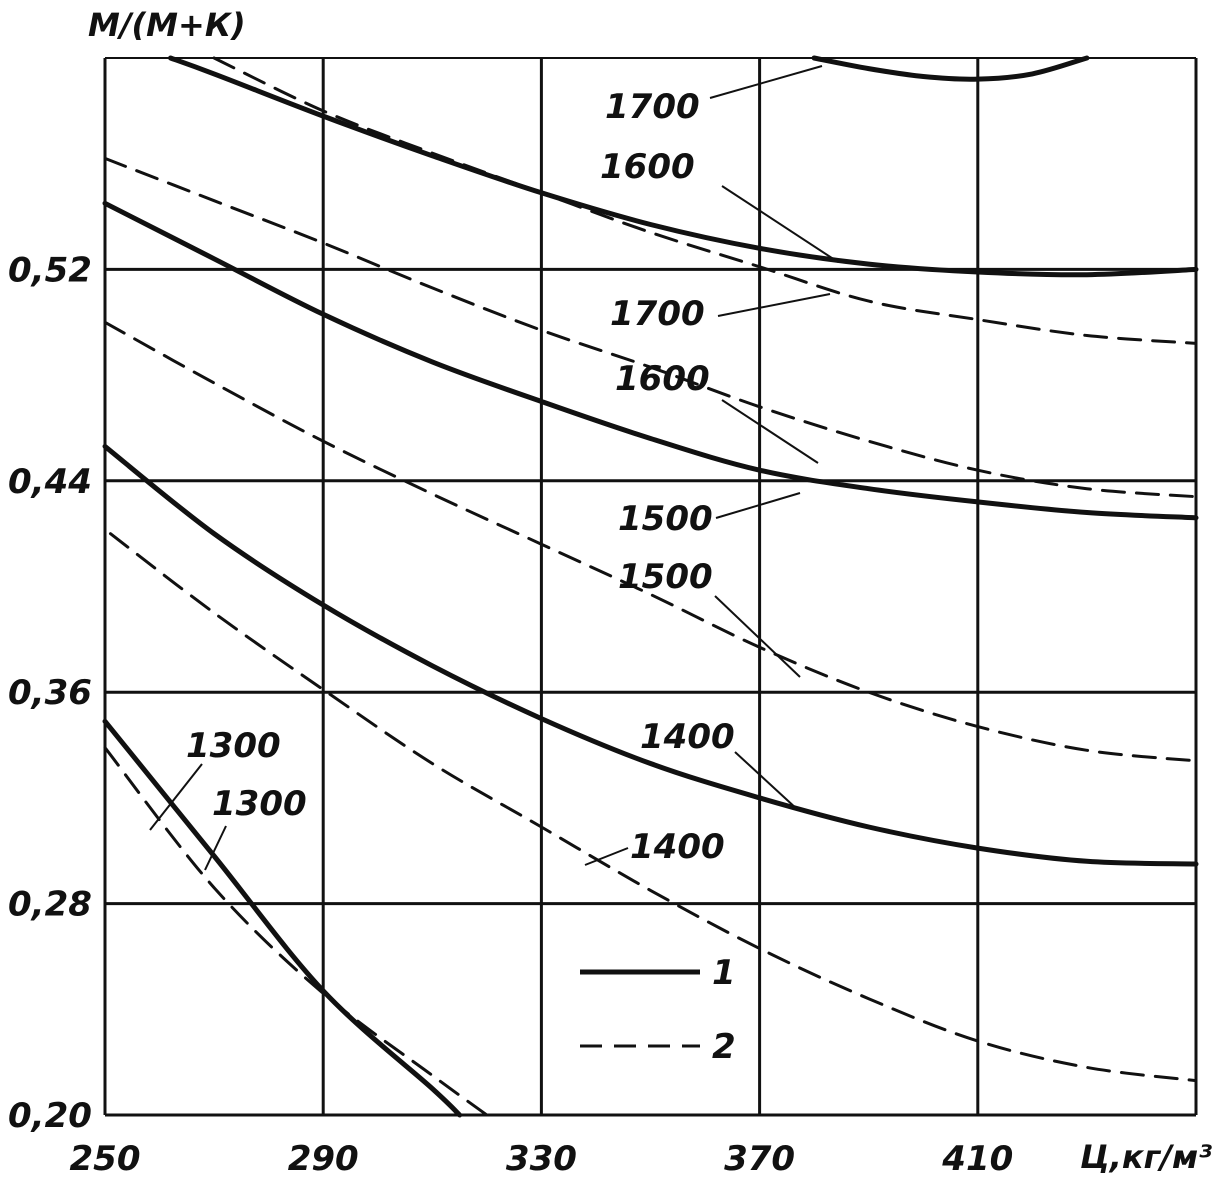  I want to click on y-axis-label: М/(М+К), so click(167, 25).